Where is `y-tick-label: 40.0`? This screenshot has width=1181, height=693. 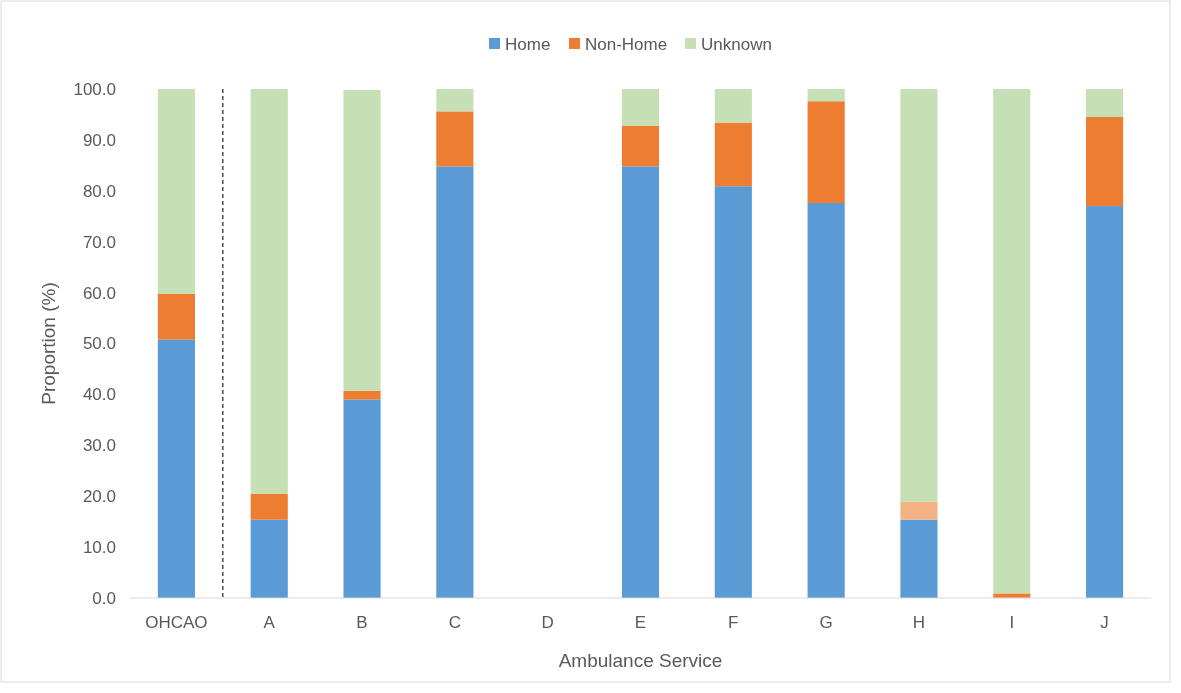
y-tick-label: 40.0 is located at coordinates (99, 395).